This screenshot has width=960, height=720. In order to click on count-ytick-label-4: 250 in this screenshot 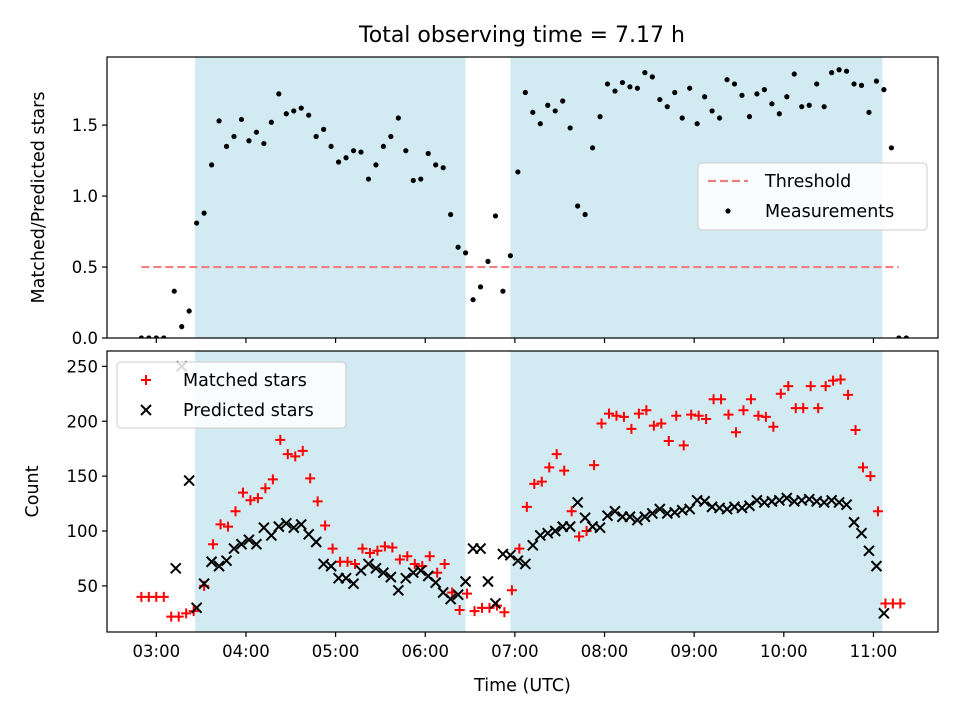, I will do `click(83, 366)`.